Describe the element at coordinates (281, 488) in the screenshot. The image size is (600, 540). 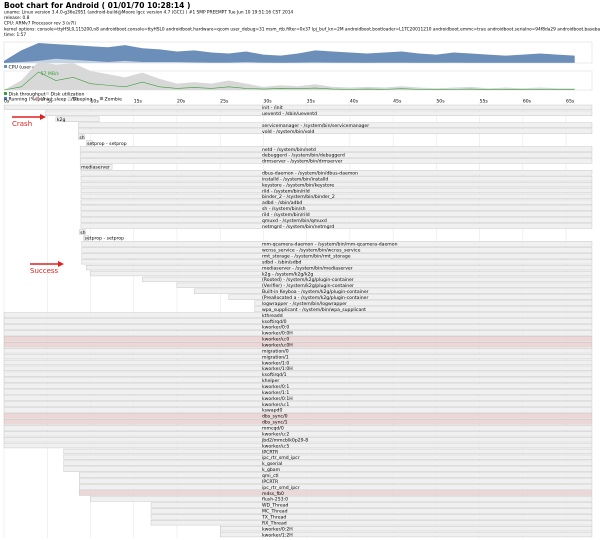
I see `process-label: ipc_rtr_smd_ipcr` at that location.